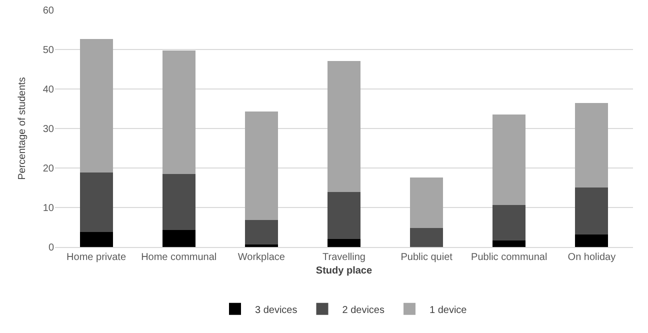 Image resolution: width=648 pixels, height=333 pixels. Describe the element at coordinates (449, 310) in the screenshot. I see `legend-label: 1 device` at that location.